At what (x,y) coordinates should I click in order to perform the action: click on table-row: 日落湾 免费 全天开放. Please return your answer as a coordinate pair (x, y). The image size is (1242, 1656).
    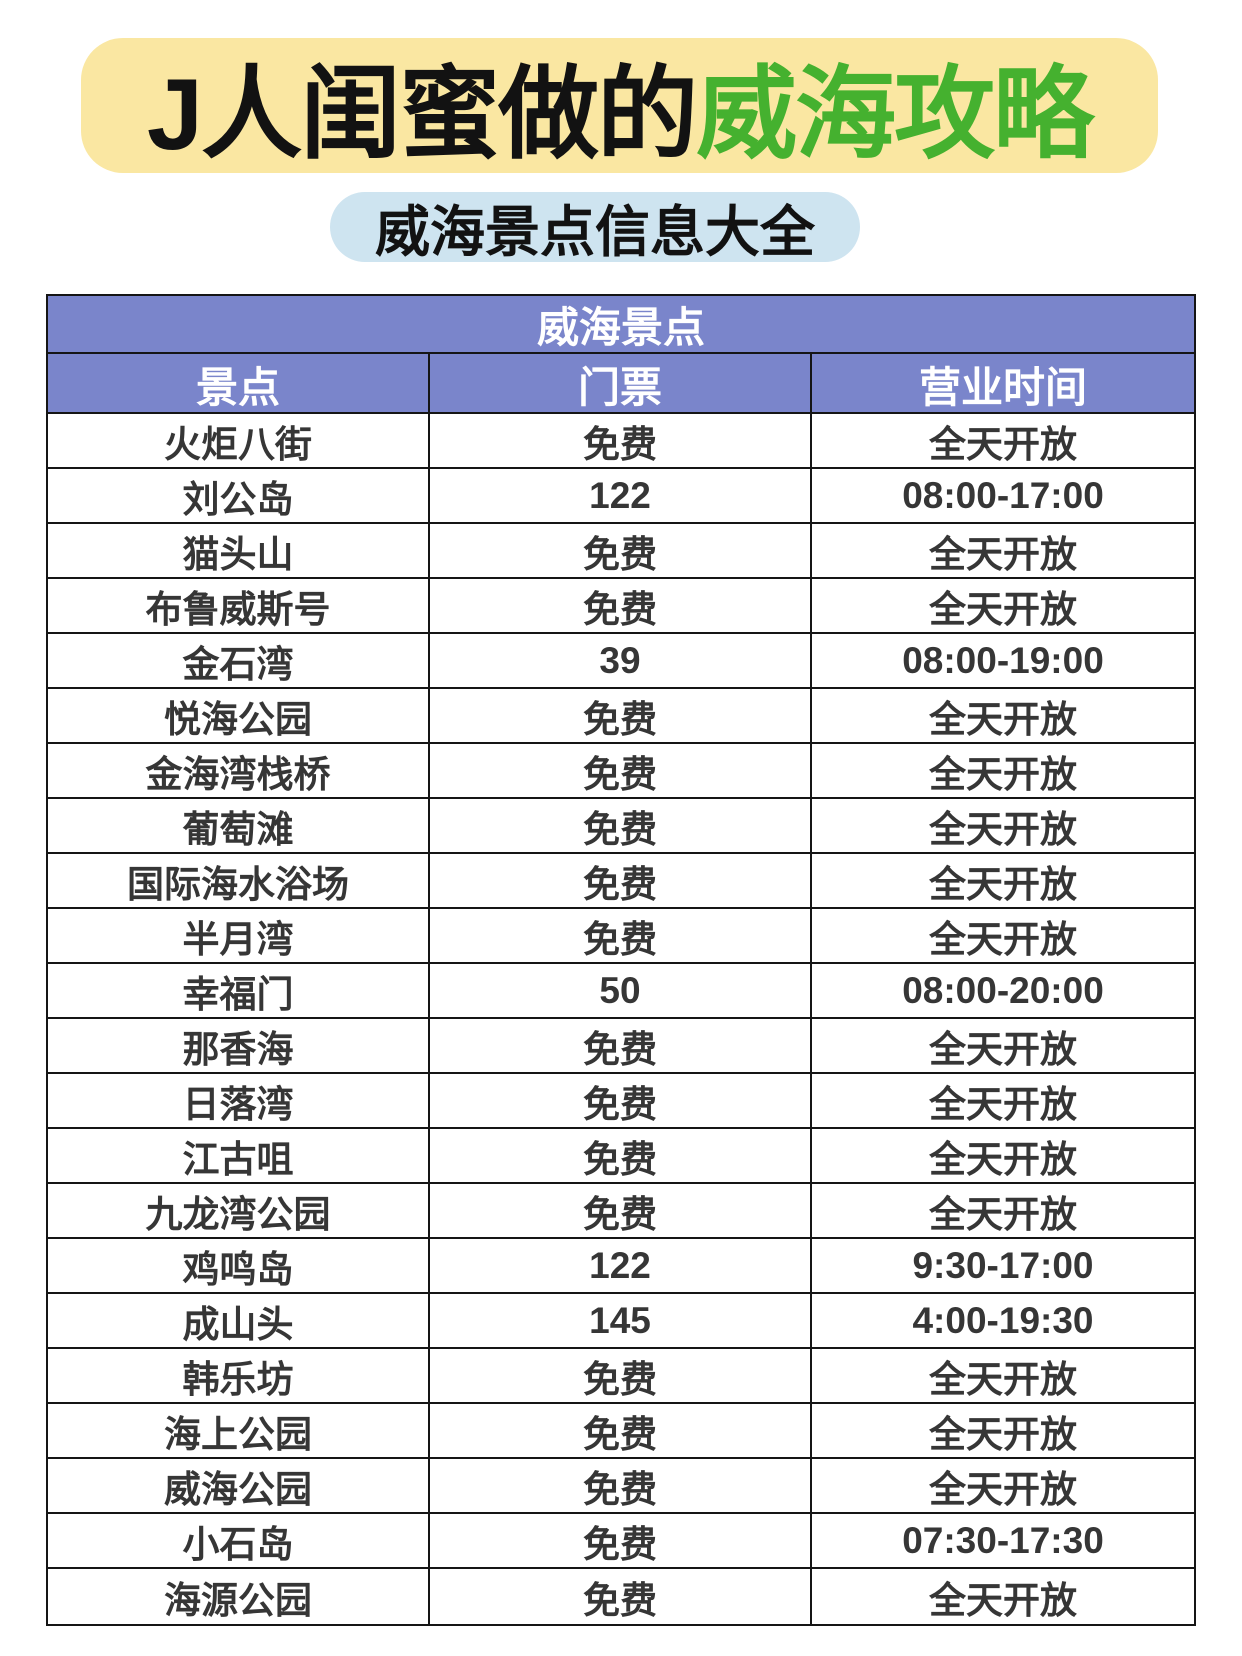
    Looking at the image, I should click on (621, 1101).